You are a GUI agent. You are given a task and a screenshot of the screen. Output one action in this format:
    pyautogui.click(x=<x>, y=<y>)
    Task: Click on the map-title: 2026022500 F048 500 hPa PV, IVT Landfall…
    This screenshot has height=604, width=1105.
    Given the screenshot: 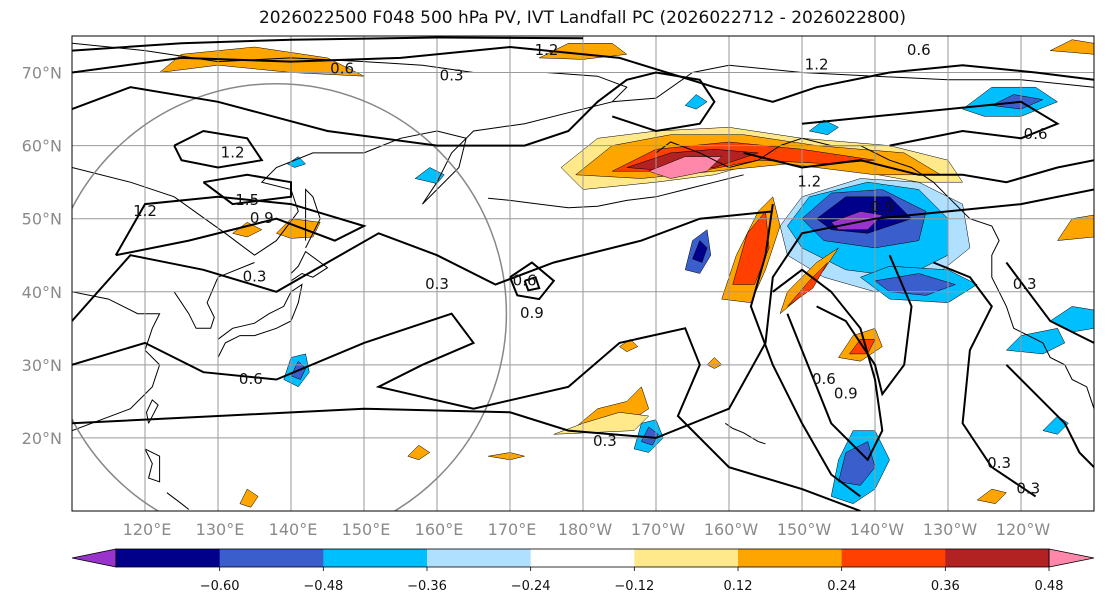 What is the action you would take?
    pyautogui.click(x=582, y=18)
    